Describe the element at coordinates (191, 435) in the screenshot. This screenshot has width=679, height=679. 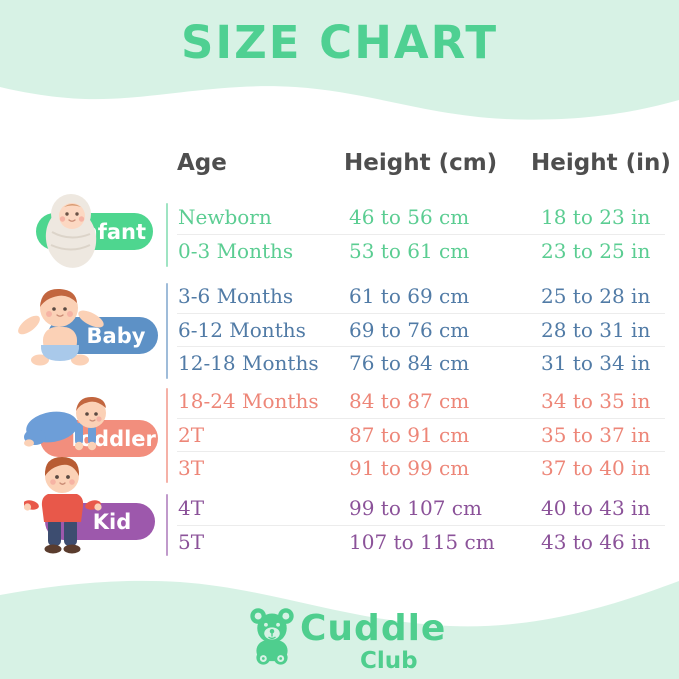
I see `age-value: 2T` at that location.